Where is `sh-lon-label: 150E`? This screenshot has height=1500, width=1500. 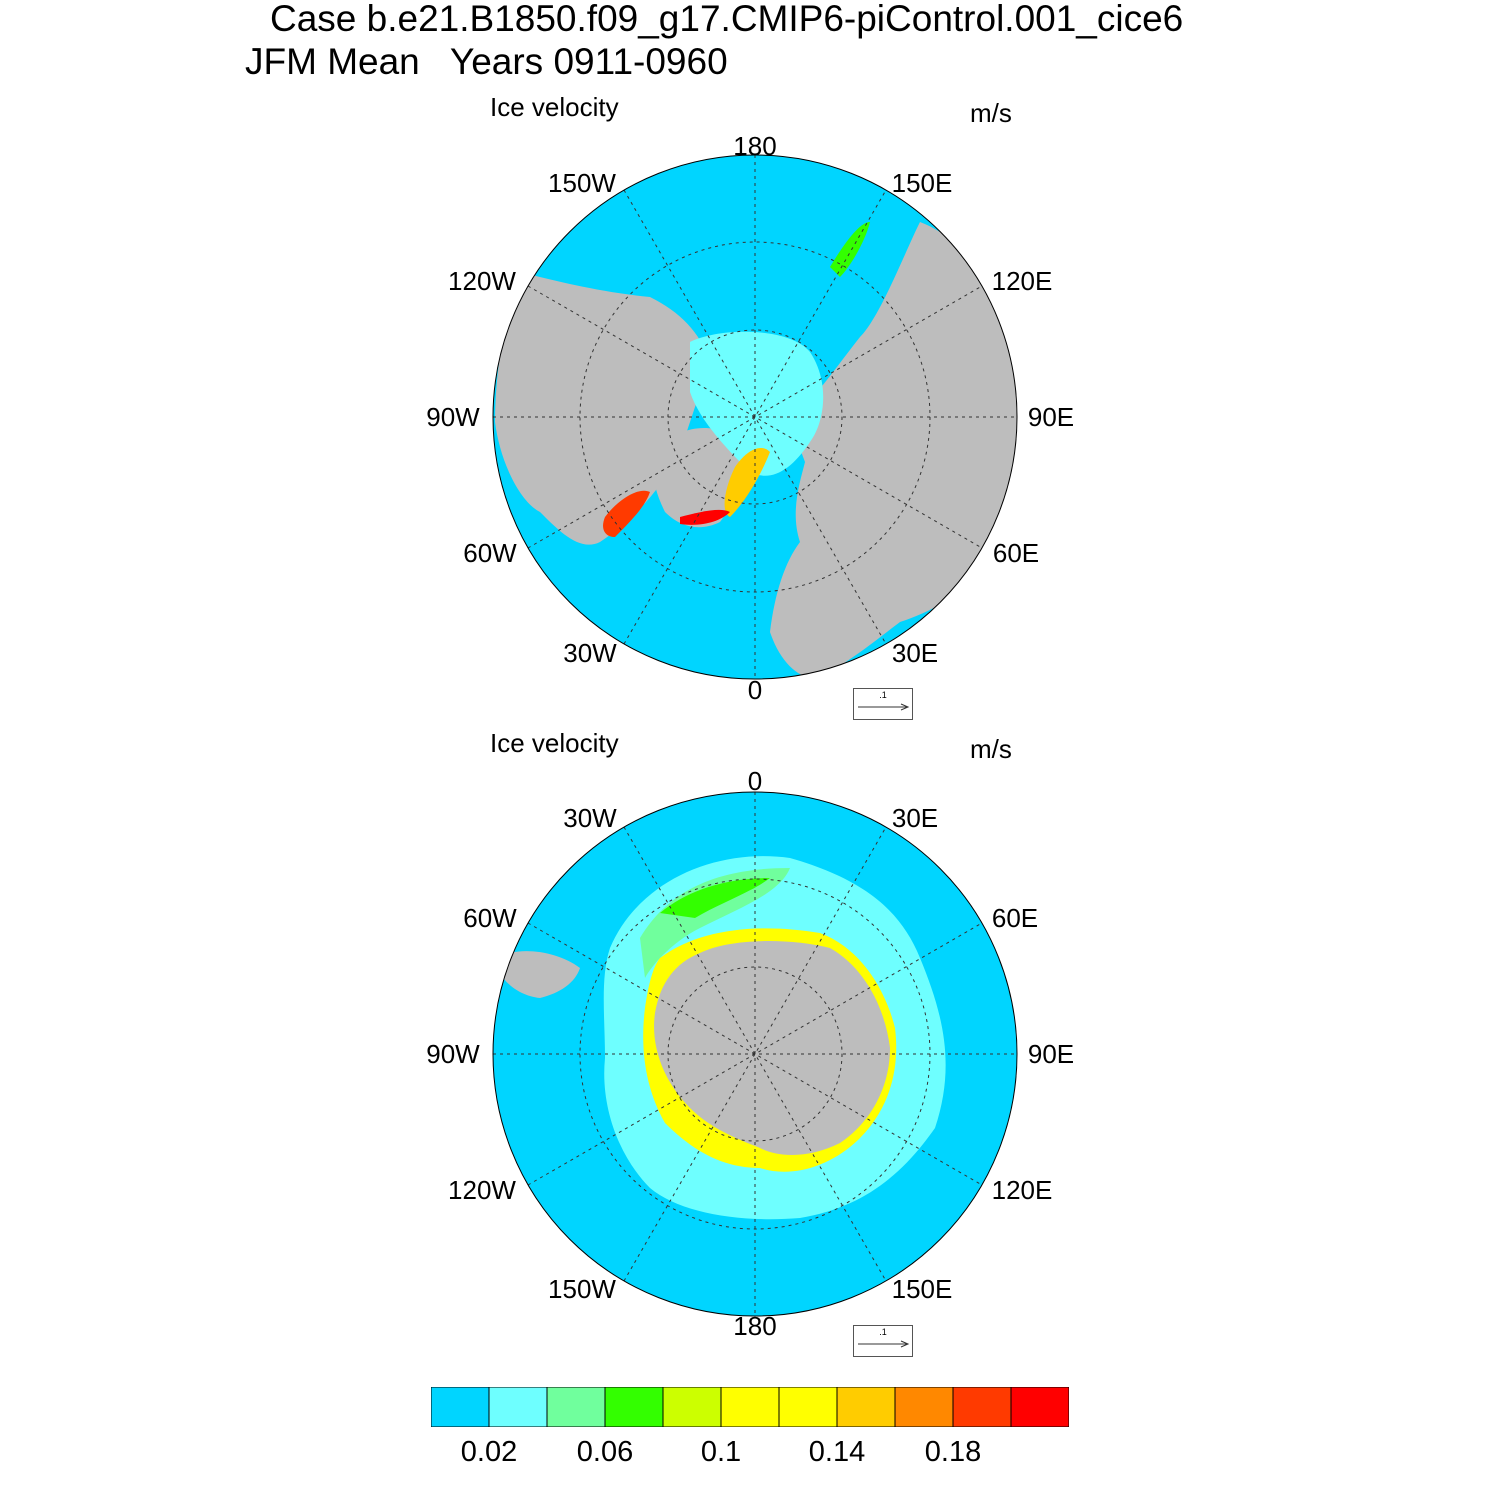
sh-lon-label: 150E is located at coordinates (922, 1289).